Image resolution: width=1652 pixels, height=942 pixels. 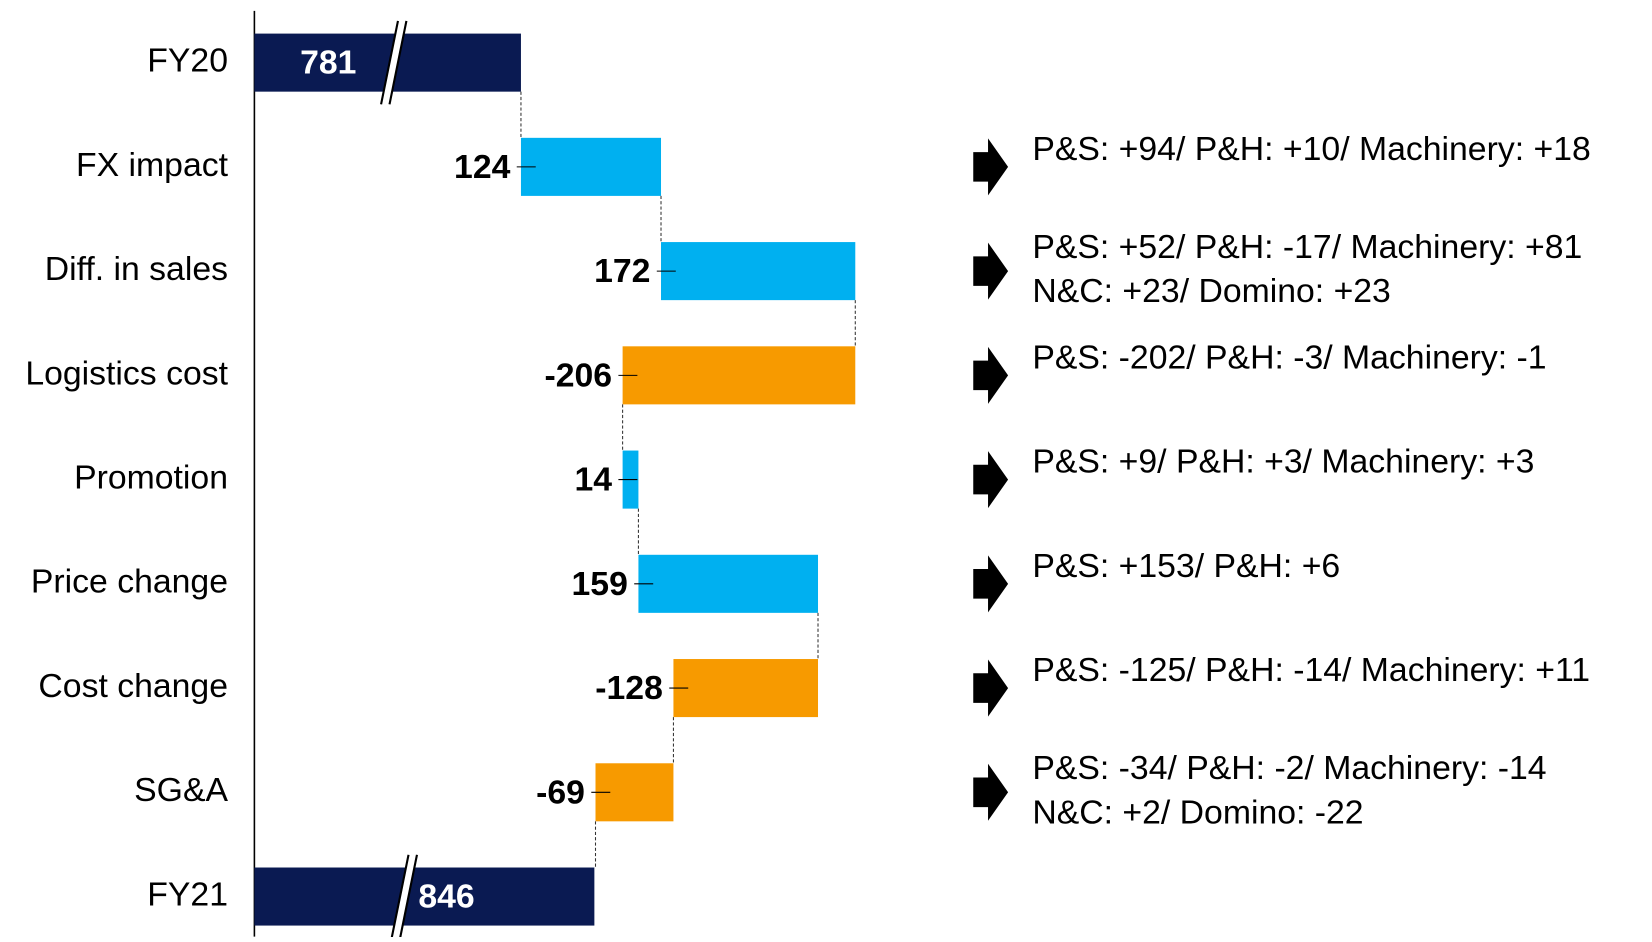 What do you see at coordinates (1307, 247) in the screenshot?
I see `annotation: P&S: +52/ P&H: -17/ Machinery: +81` at bounding box center [1307, 247].